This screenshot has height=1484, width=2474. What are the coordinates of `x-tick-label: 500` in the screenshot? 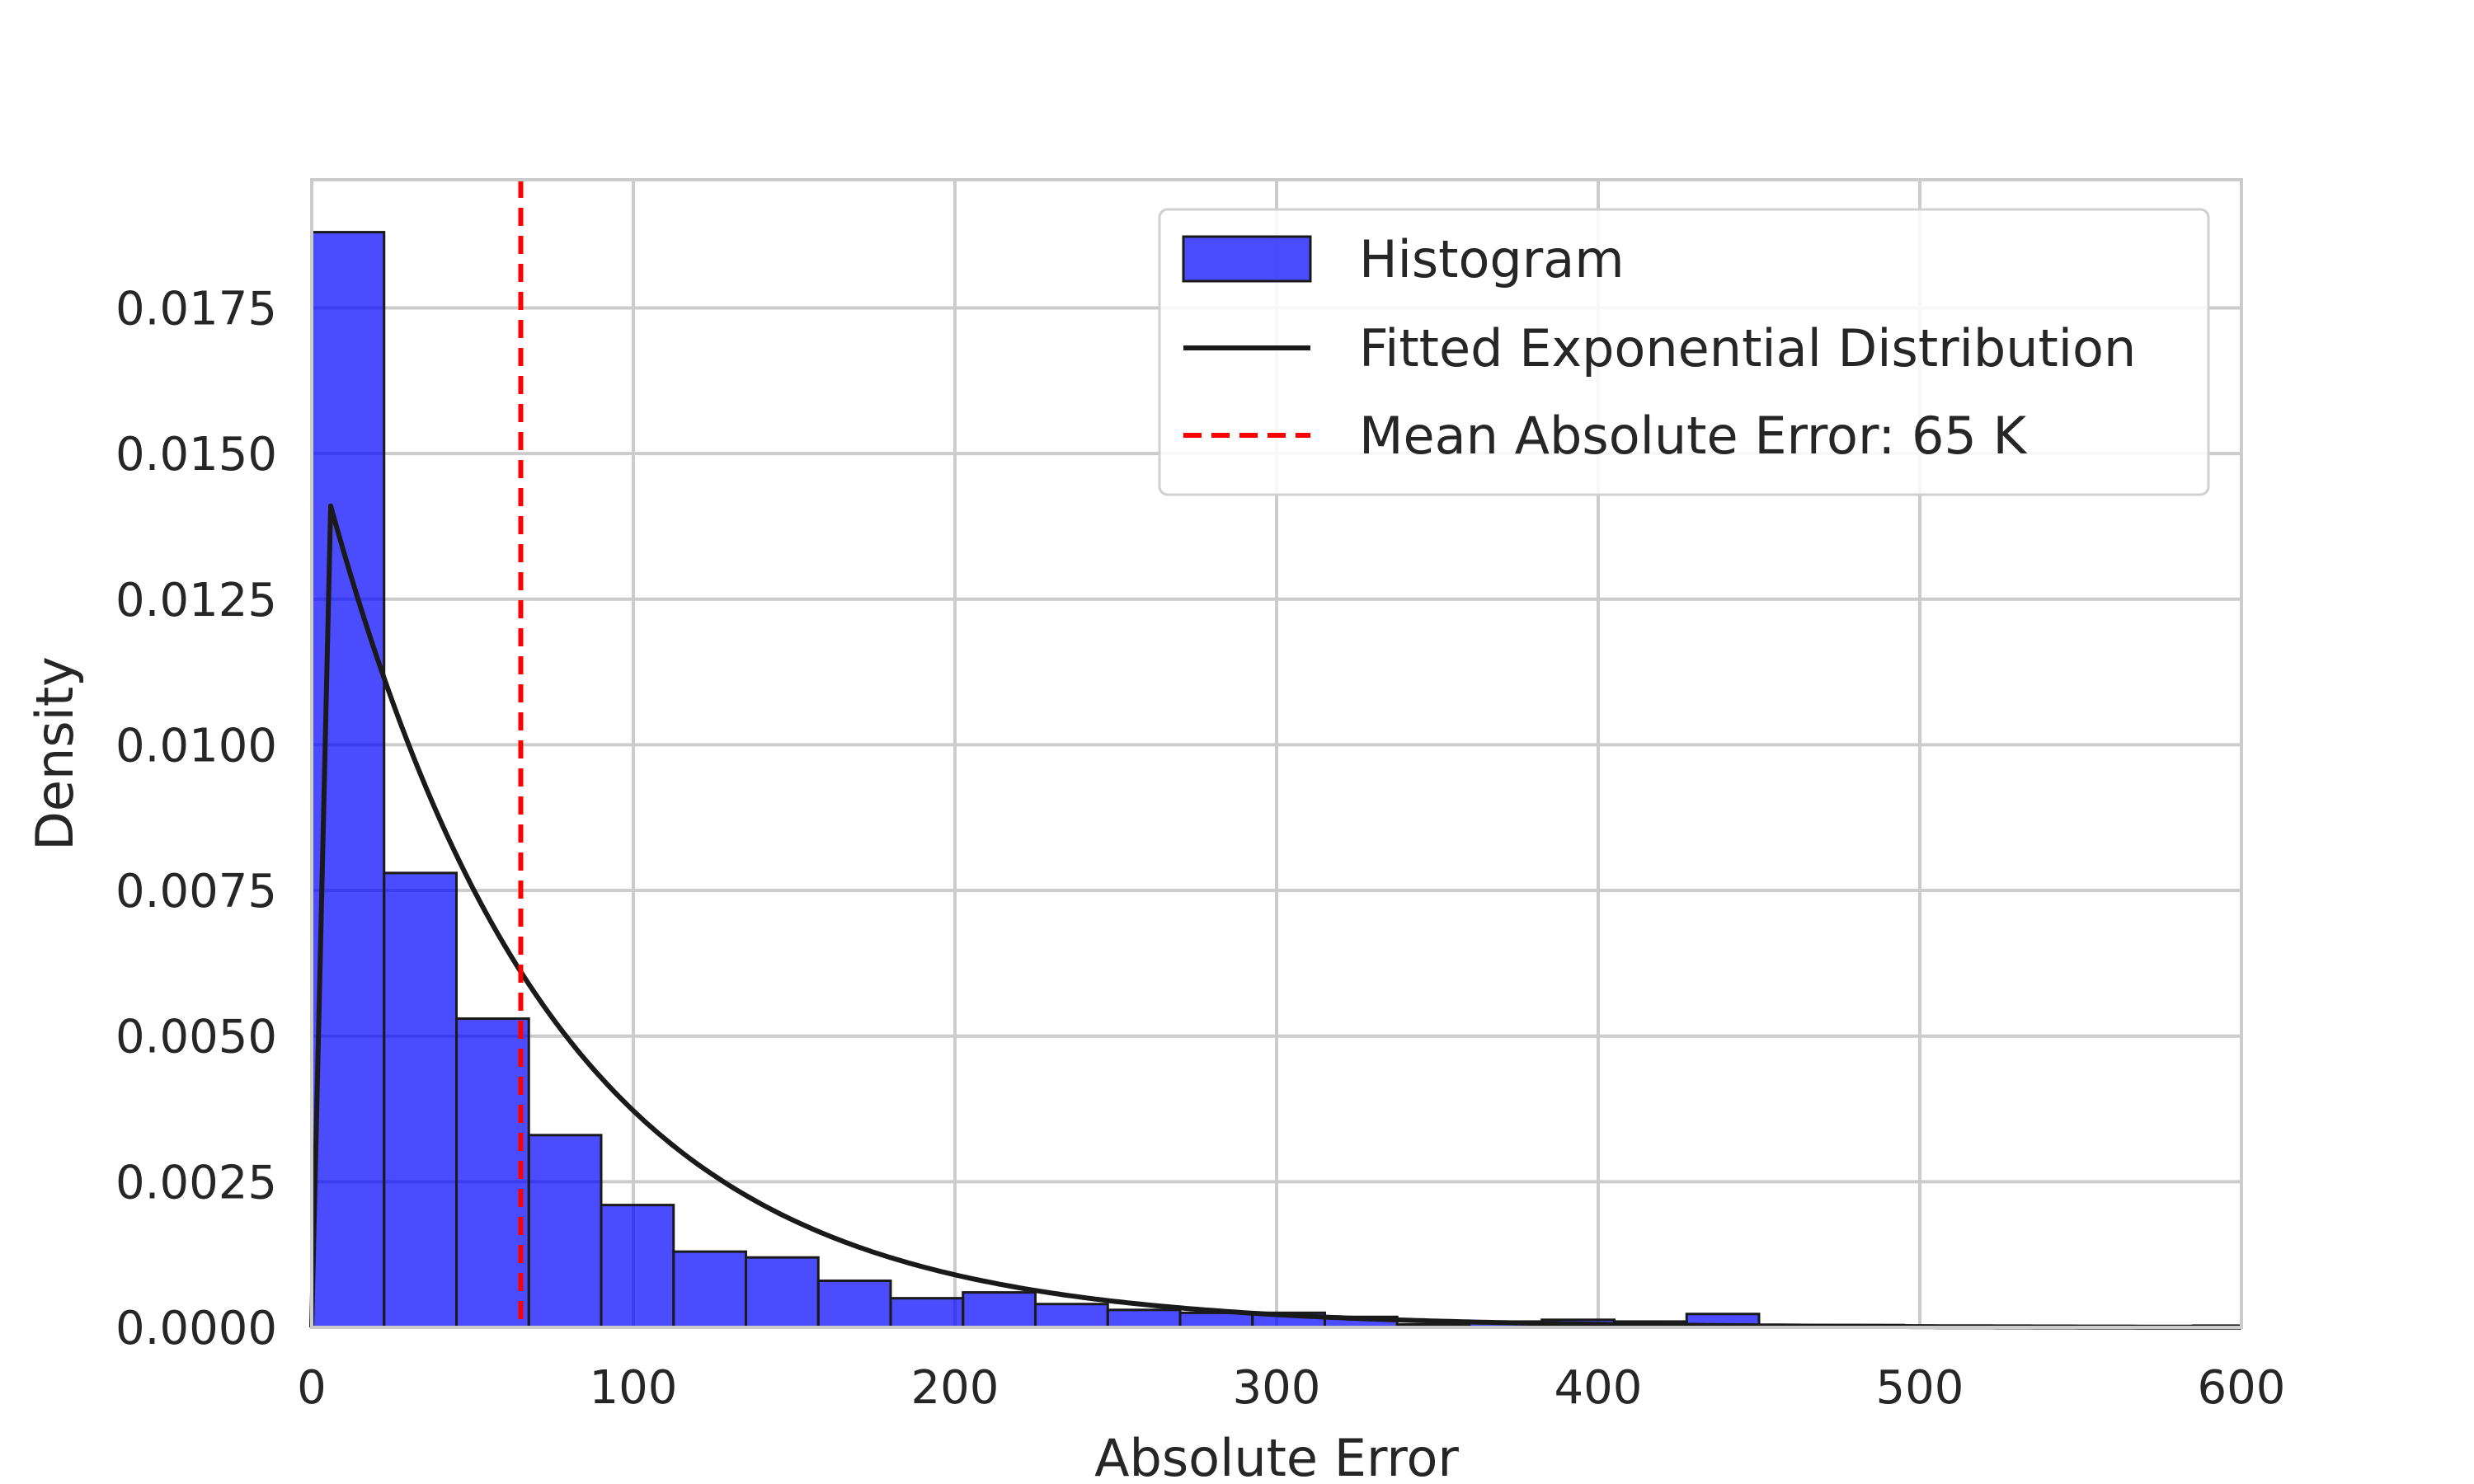 It's located at (1920, 1388).